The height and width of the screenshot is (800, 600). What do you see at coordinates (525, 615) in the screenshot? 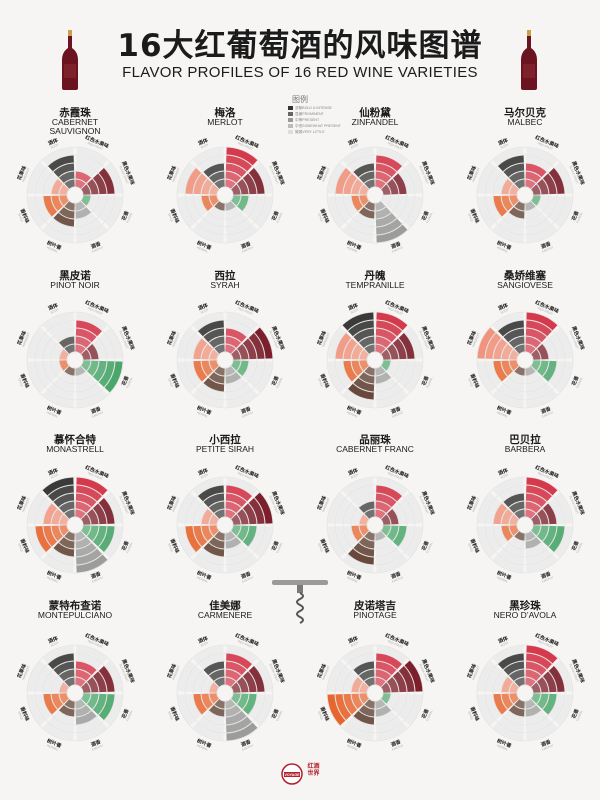
I see `wine-name-en: NERO D’AVOLA` at bounding box center [525, 615].